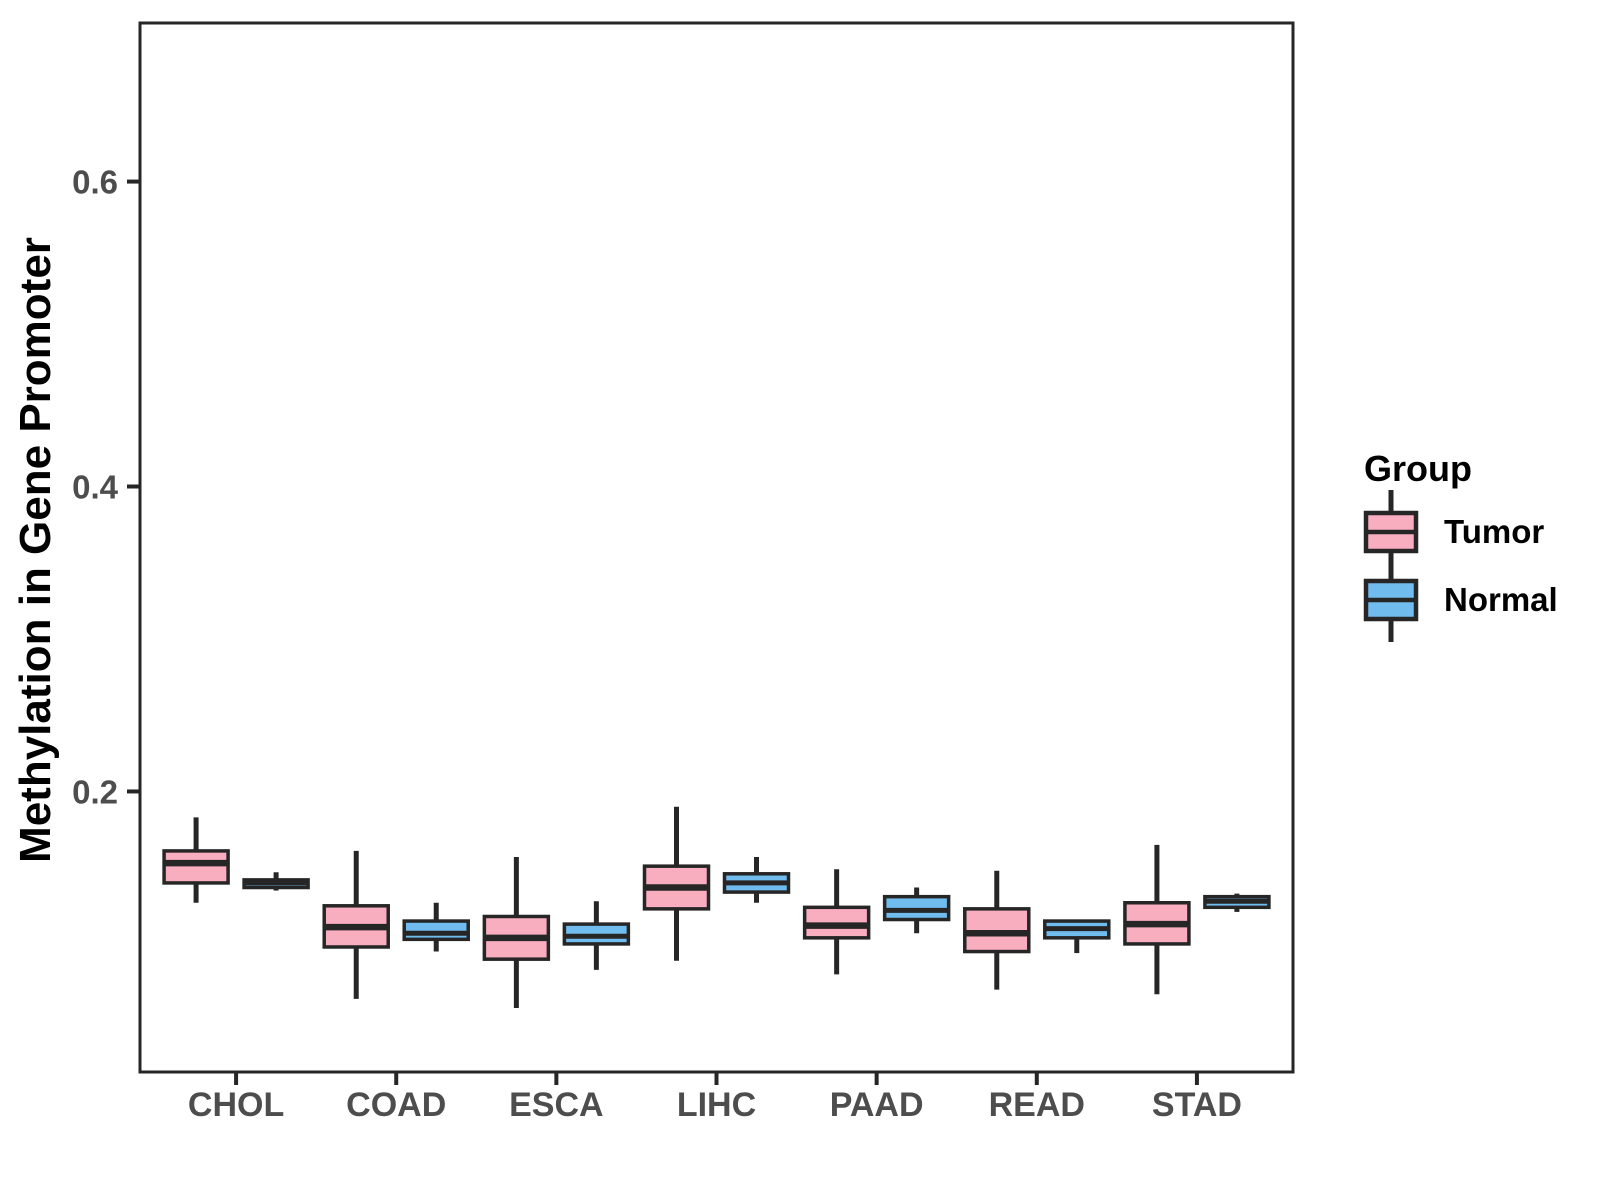 This screenshot has height=1200, width=1600. Describe the element at coordinates (436, 930) in the screenshot. I see `box-normal-coad` at that location.